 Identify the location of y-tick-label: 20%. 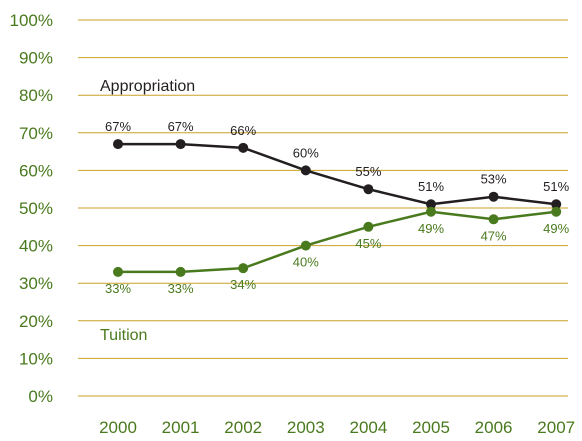
(36, 321).